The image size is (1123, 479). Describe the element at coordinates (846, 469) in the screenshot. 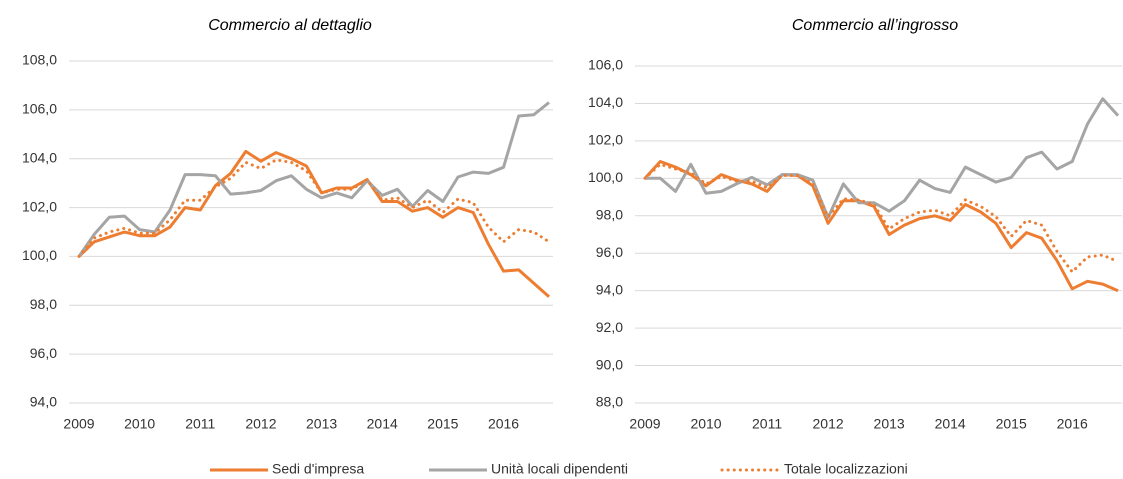

I see `legend-label: Totale localizzazioni` at that location.